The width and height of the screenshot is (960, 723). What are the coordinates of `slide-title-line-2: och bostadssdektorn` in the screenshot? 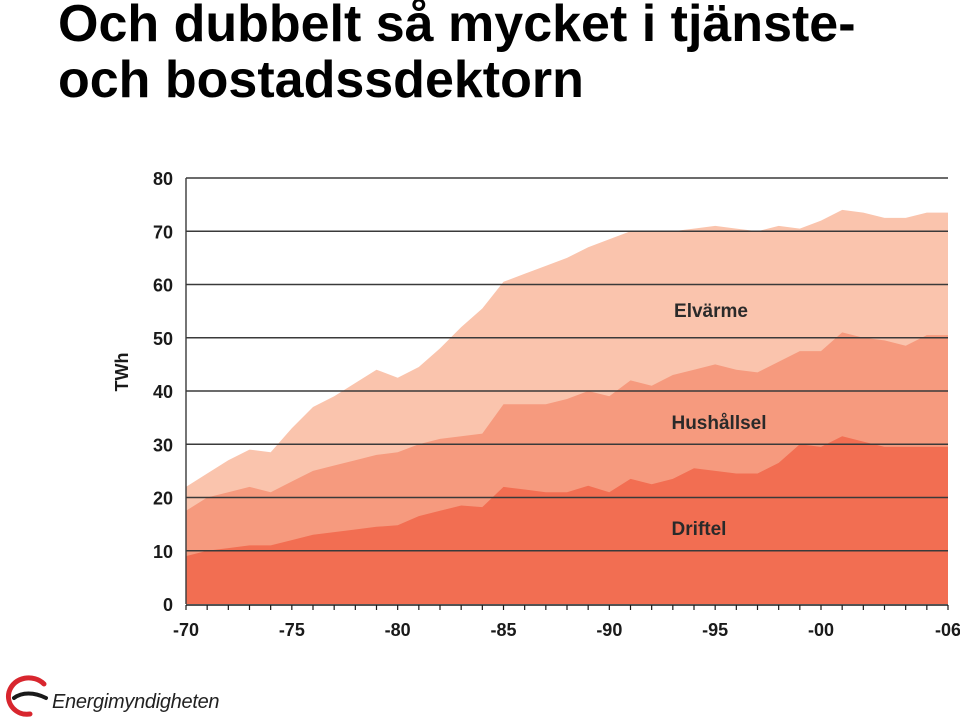 It's located at (321, 80).